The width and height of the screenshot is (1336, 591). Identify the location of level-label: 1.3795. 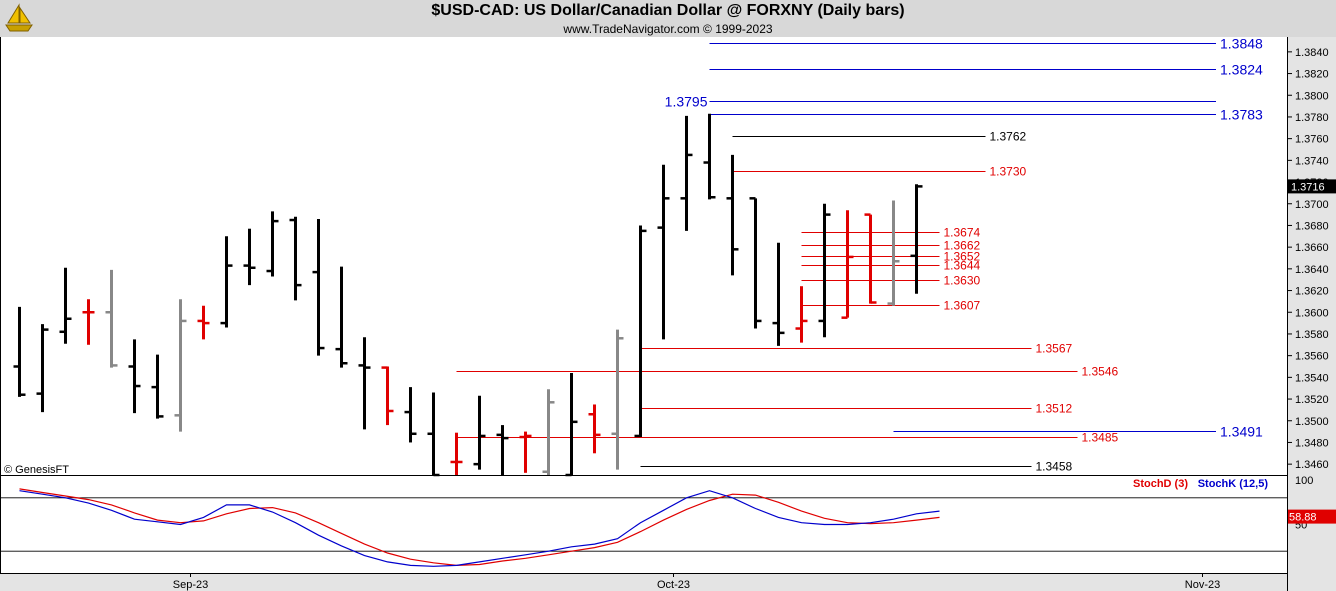
(686, 102).